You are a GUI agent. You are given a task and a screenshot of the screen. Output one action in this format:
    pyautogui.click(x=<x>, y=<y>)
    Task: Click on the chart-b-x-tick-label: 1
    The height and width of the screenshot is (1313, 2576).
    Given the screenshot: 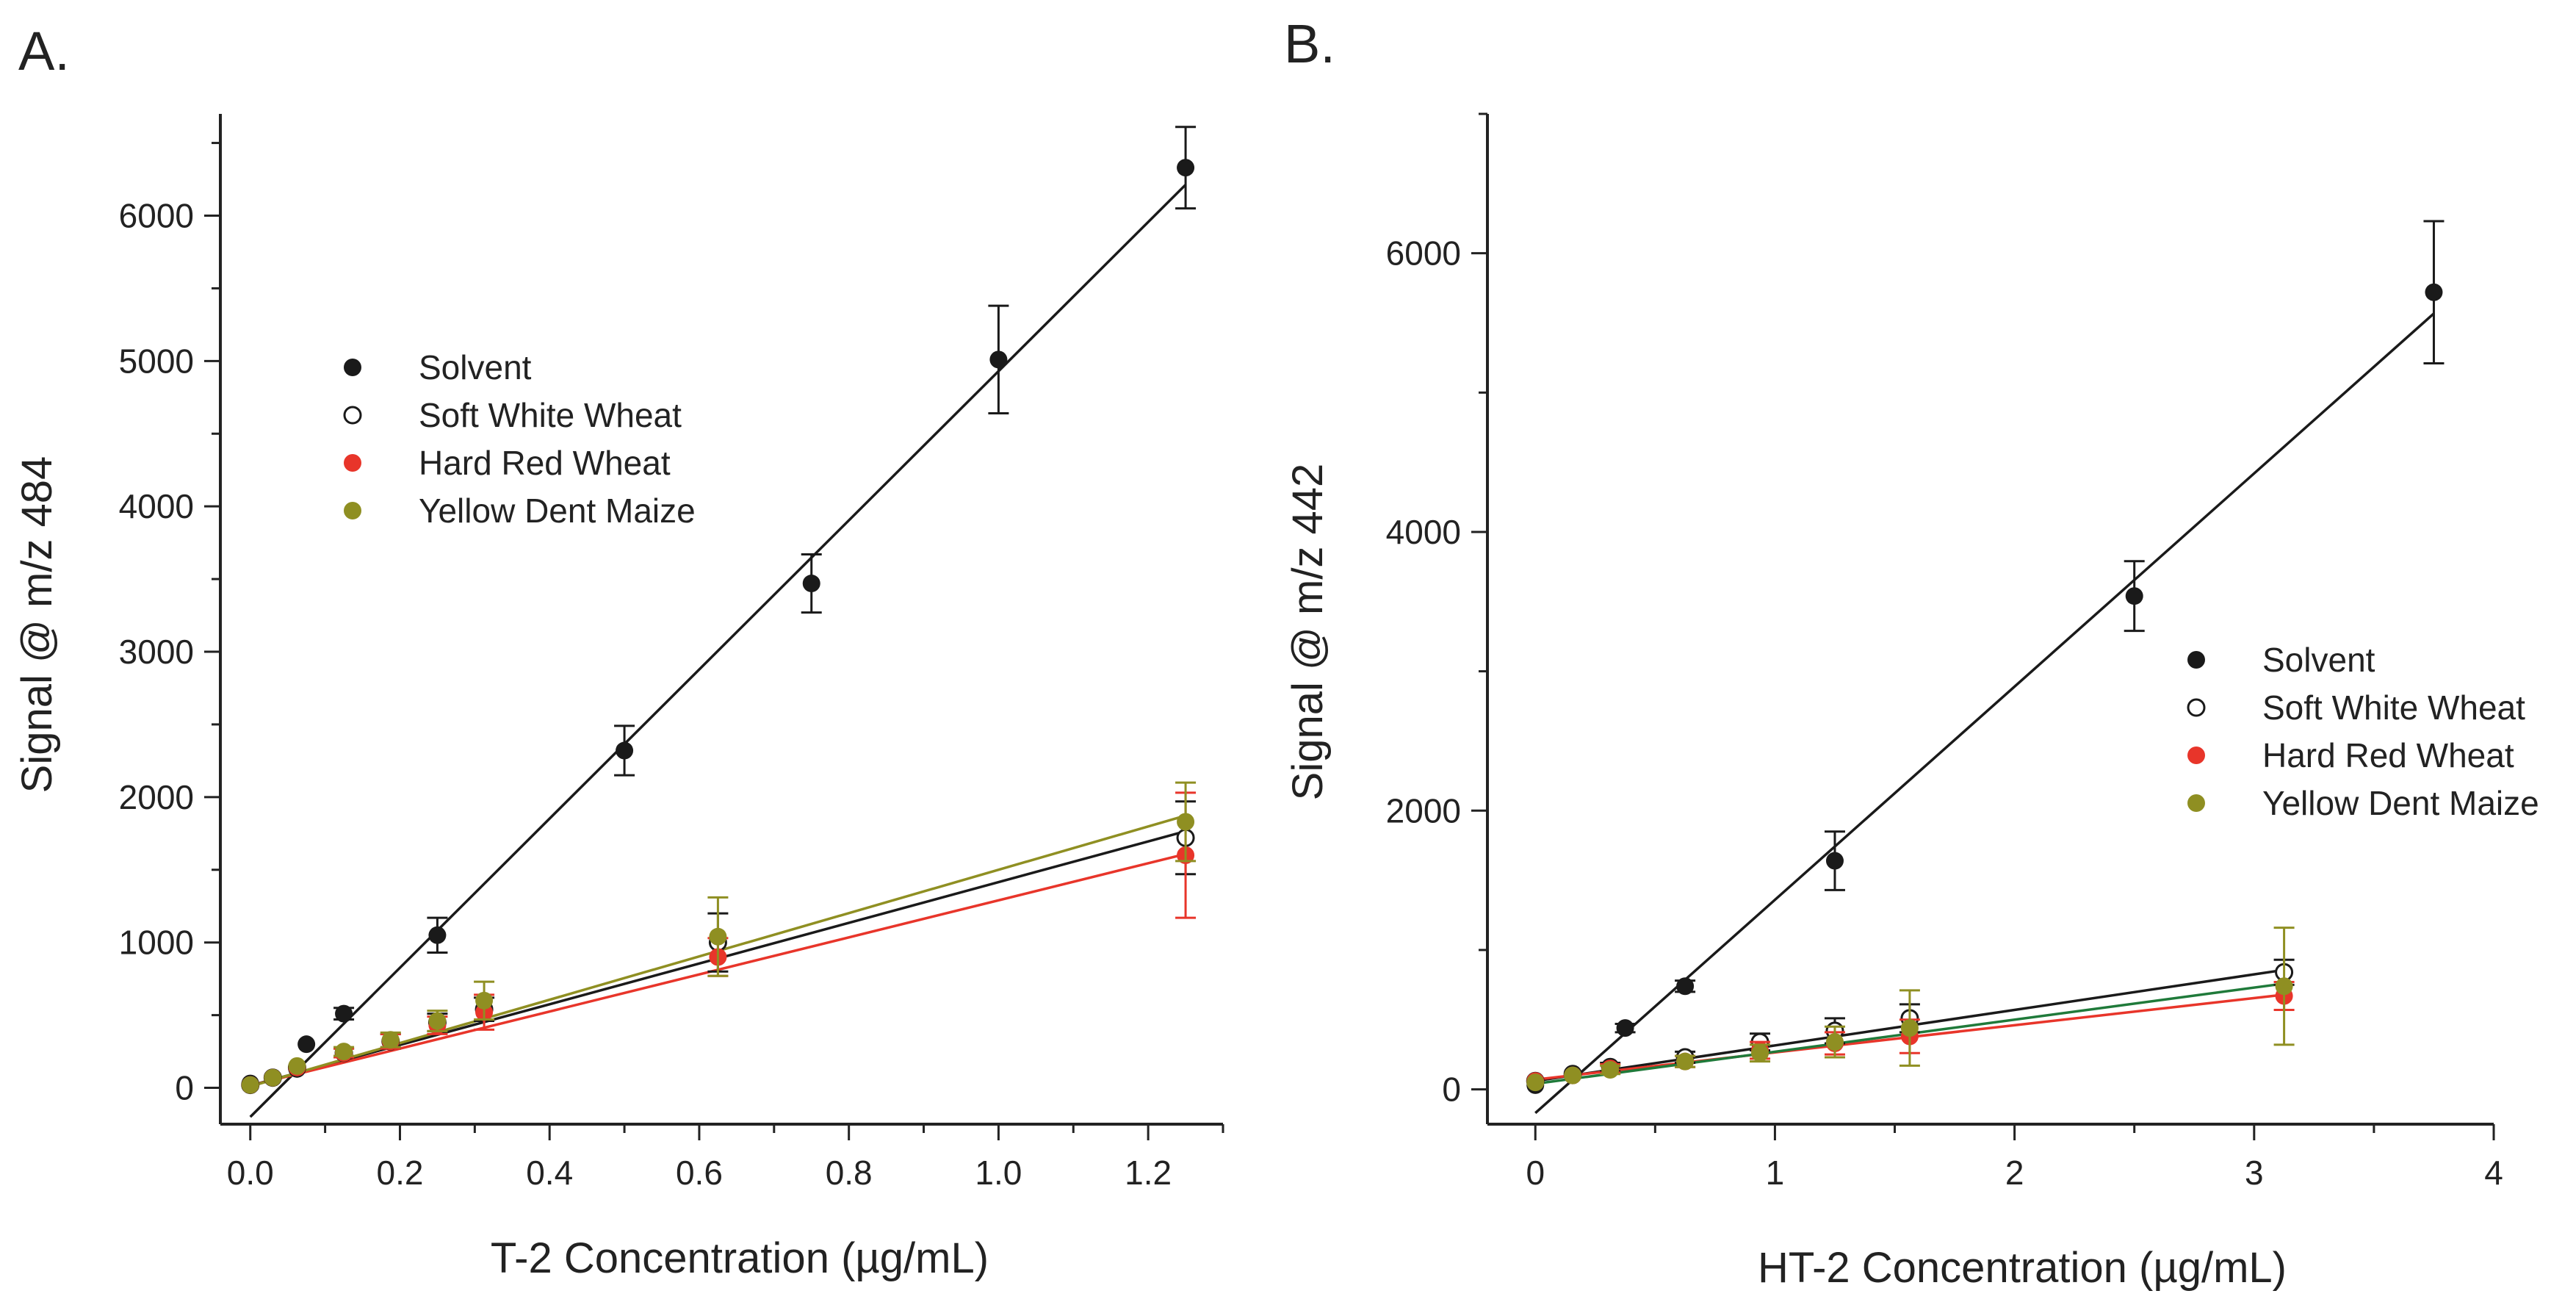 What is the action you would take?
    pyautogui.click(x=1776, y=1173)
    